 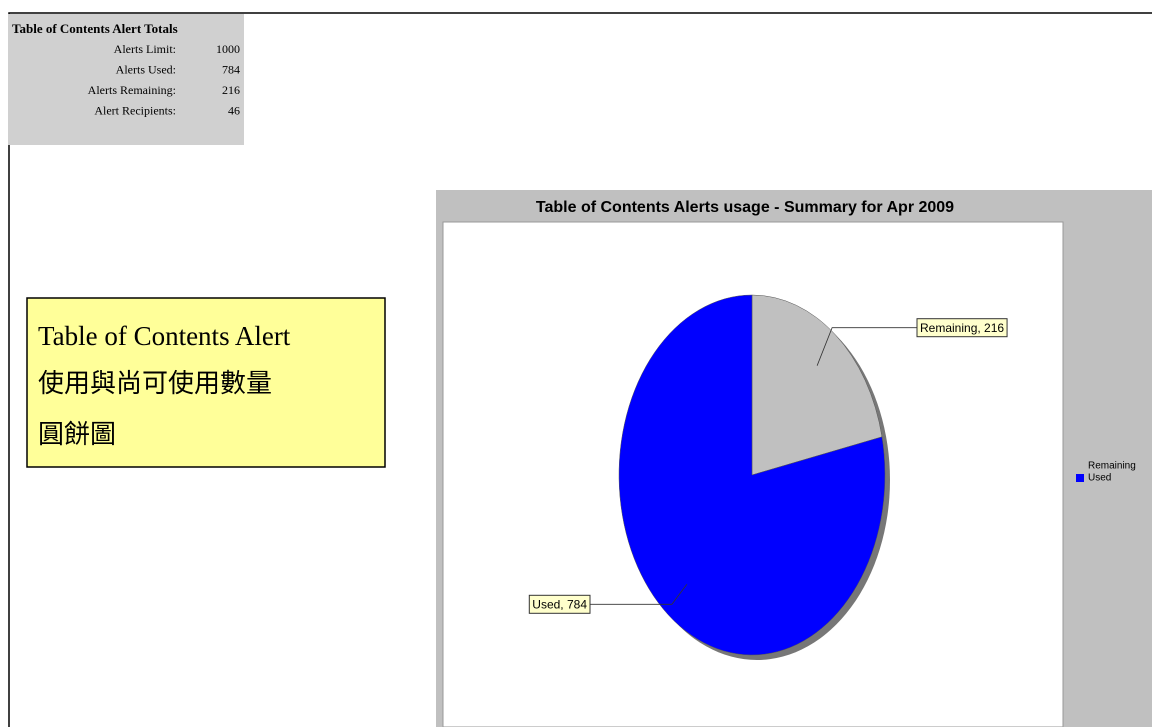 What do you see at coordinates (231, 90) in the screenshot?
I see `row-value: 216` at bounding box center [231, 90].